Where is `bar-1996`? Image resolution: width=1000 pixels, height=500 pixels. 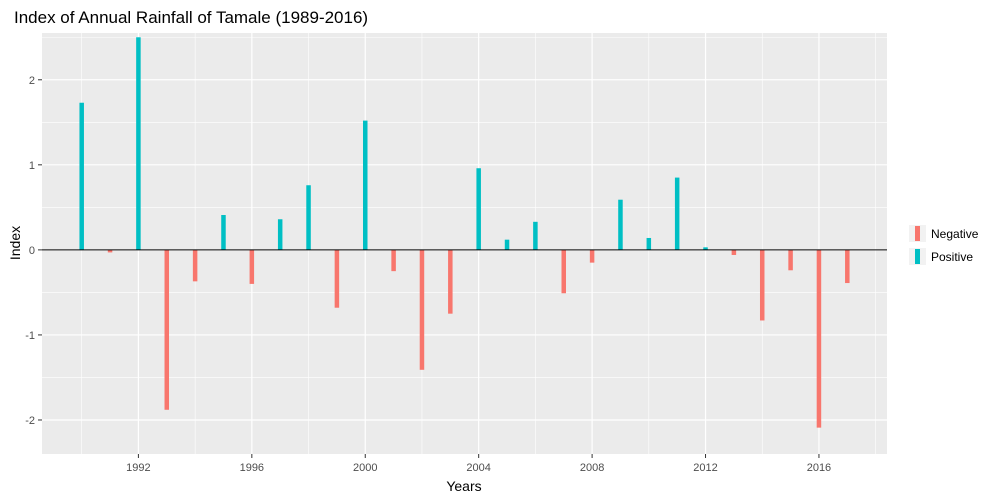
bar-1996 is located at coordinates (252, 266).